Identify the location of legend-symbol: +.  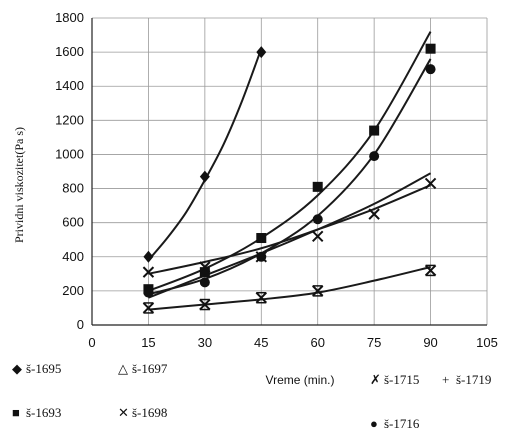
(445, 379).